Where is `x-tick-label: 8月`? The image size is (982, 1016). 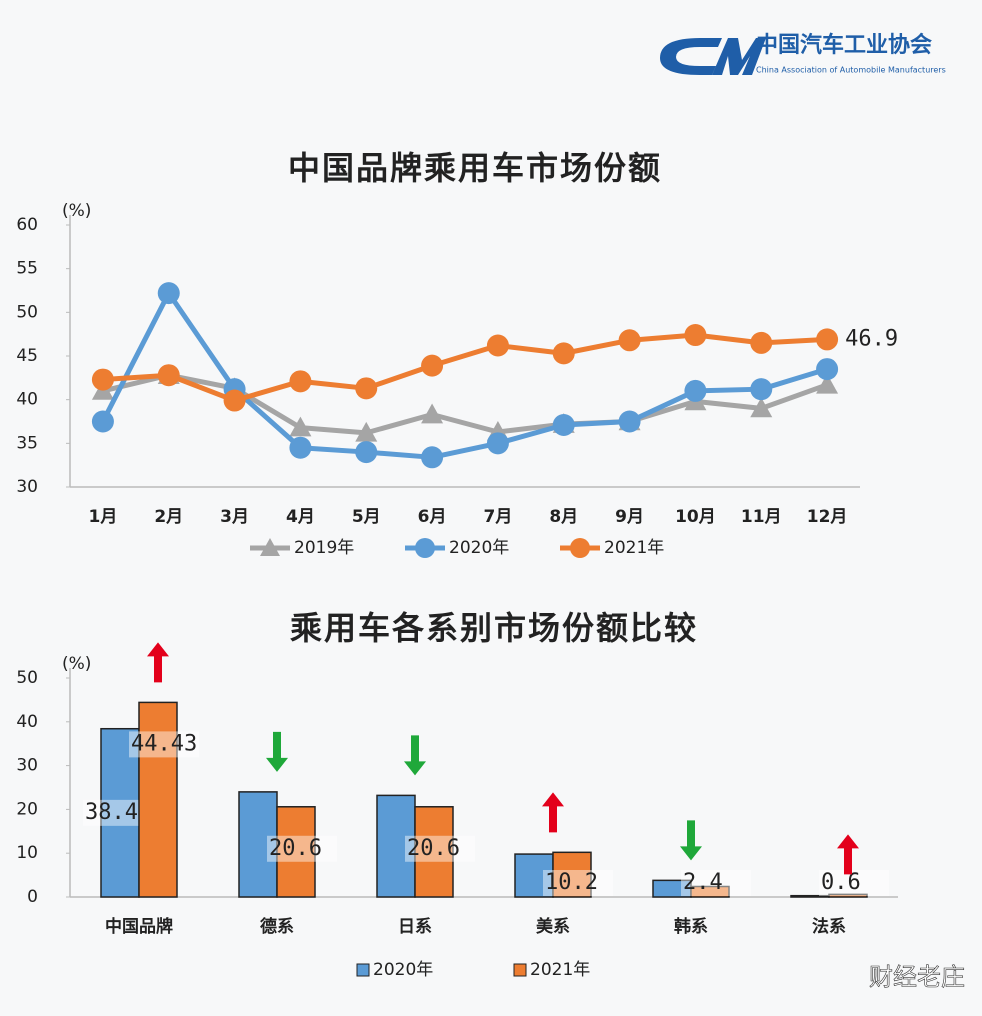 x-tick-label: 8月 is located at coordinates (563, 517).